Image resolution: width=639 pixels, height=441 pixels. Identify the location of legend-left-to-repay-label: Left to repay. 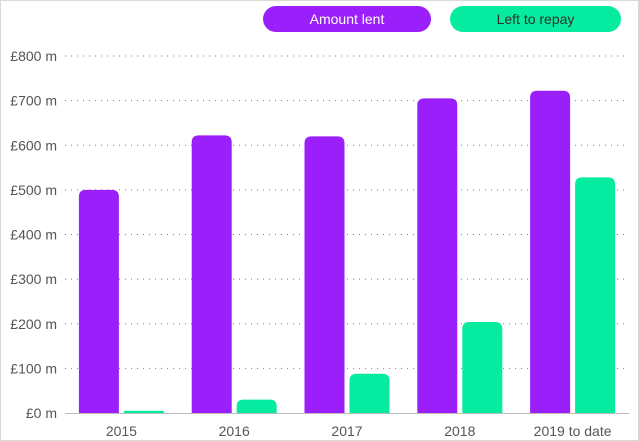
(535, 19).